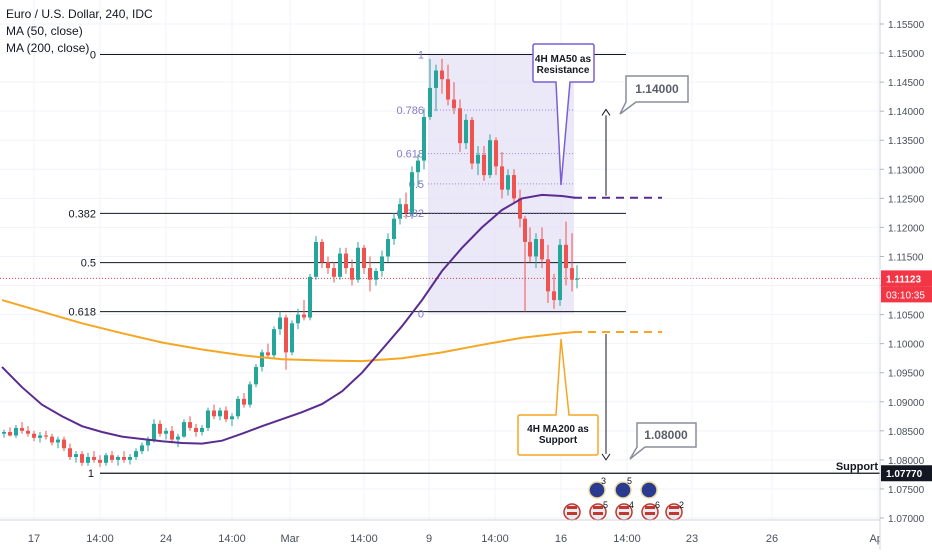 This screenshot has width=932, height=555. I want to click on current-price-tag, so click(906, 278).